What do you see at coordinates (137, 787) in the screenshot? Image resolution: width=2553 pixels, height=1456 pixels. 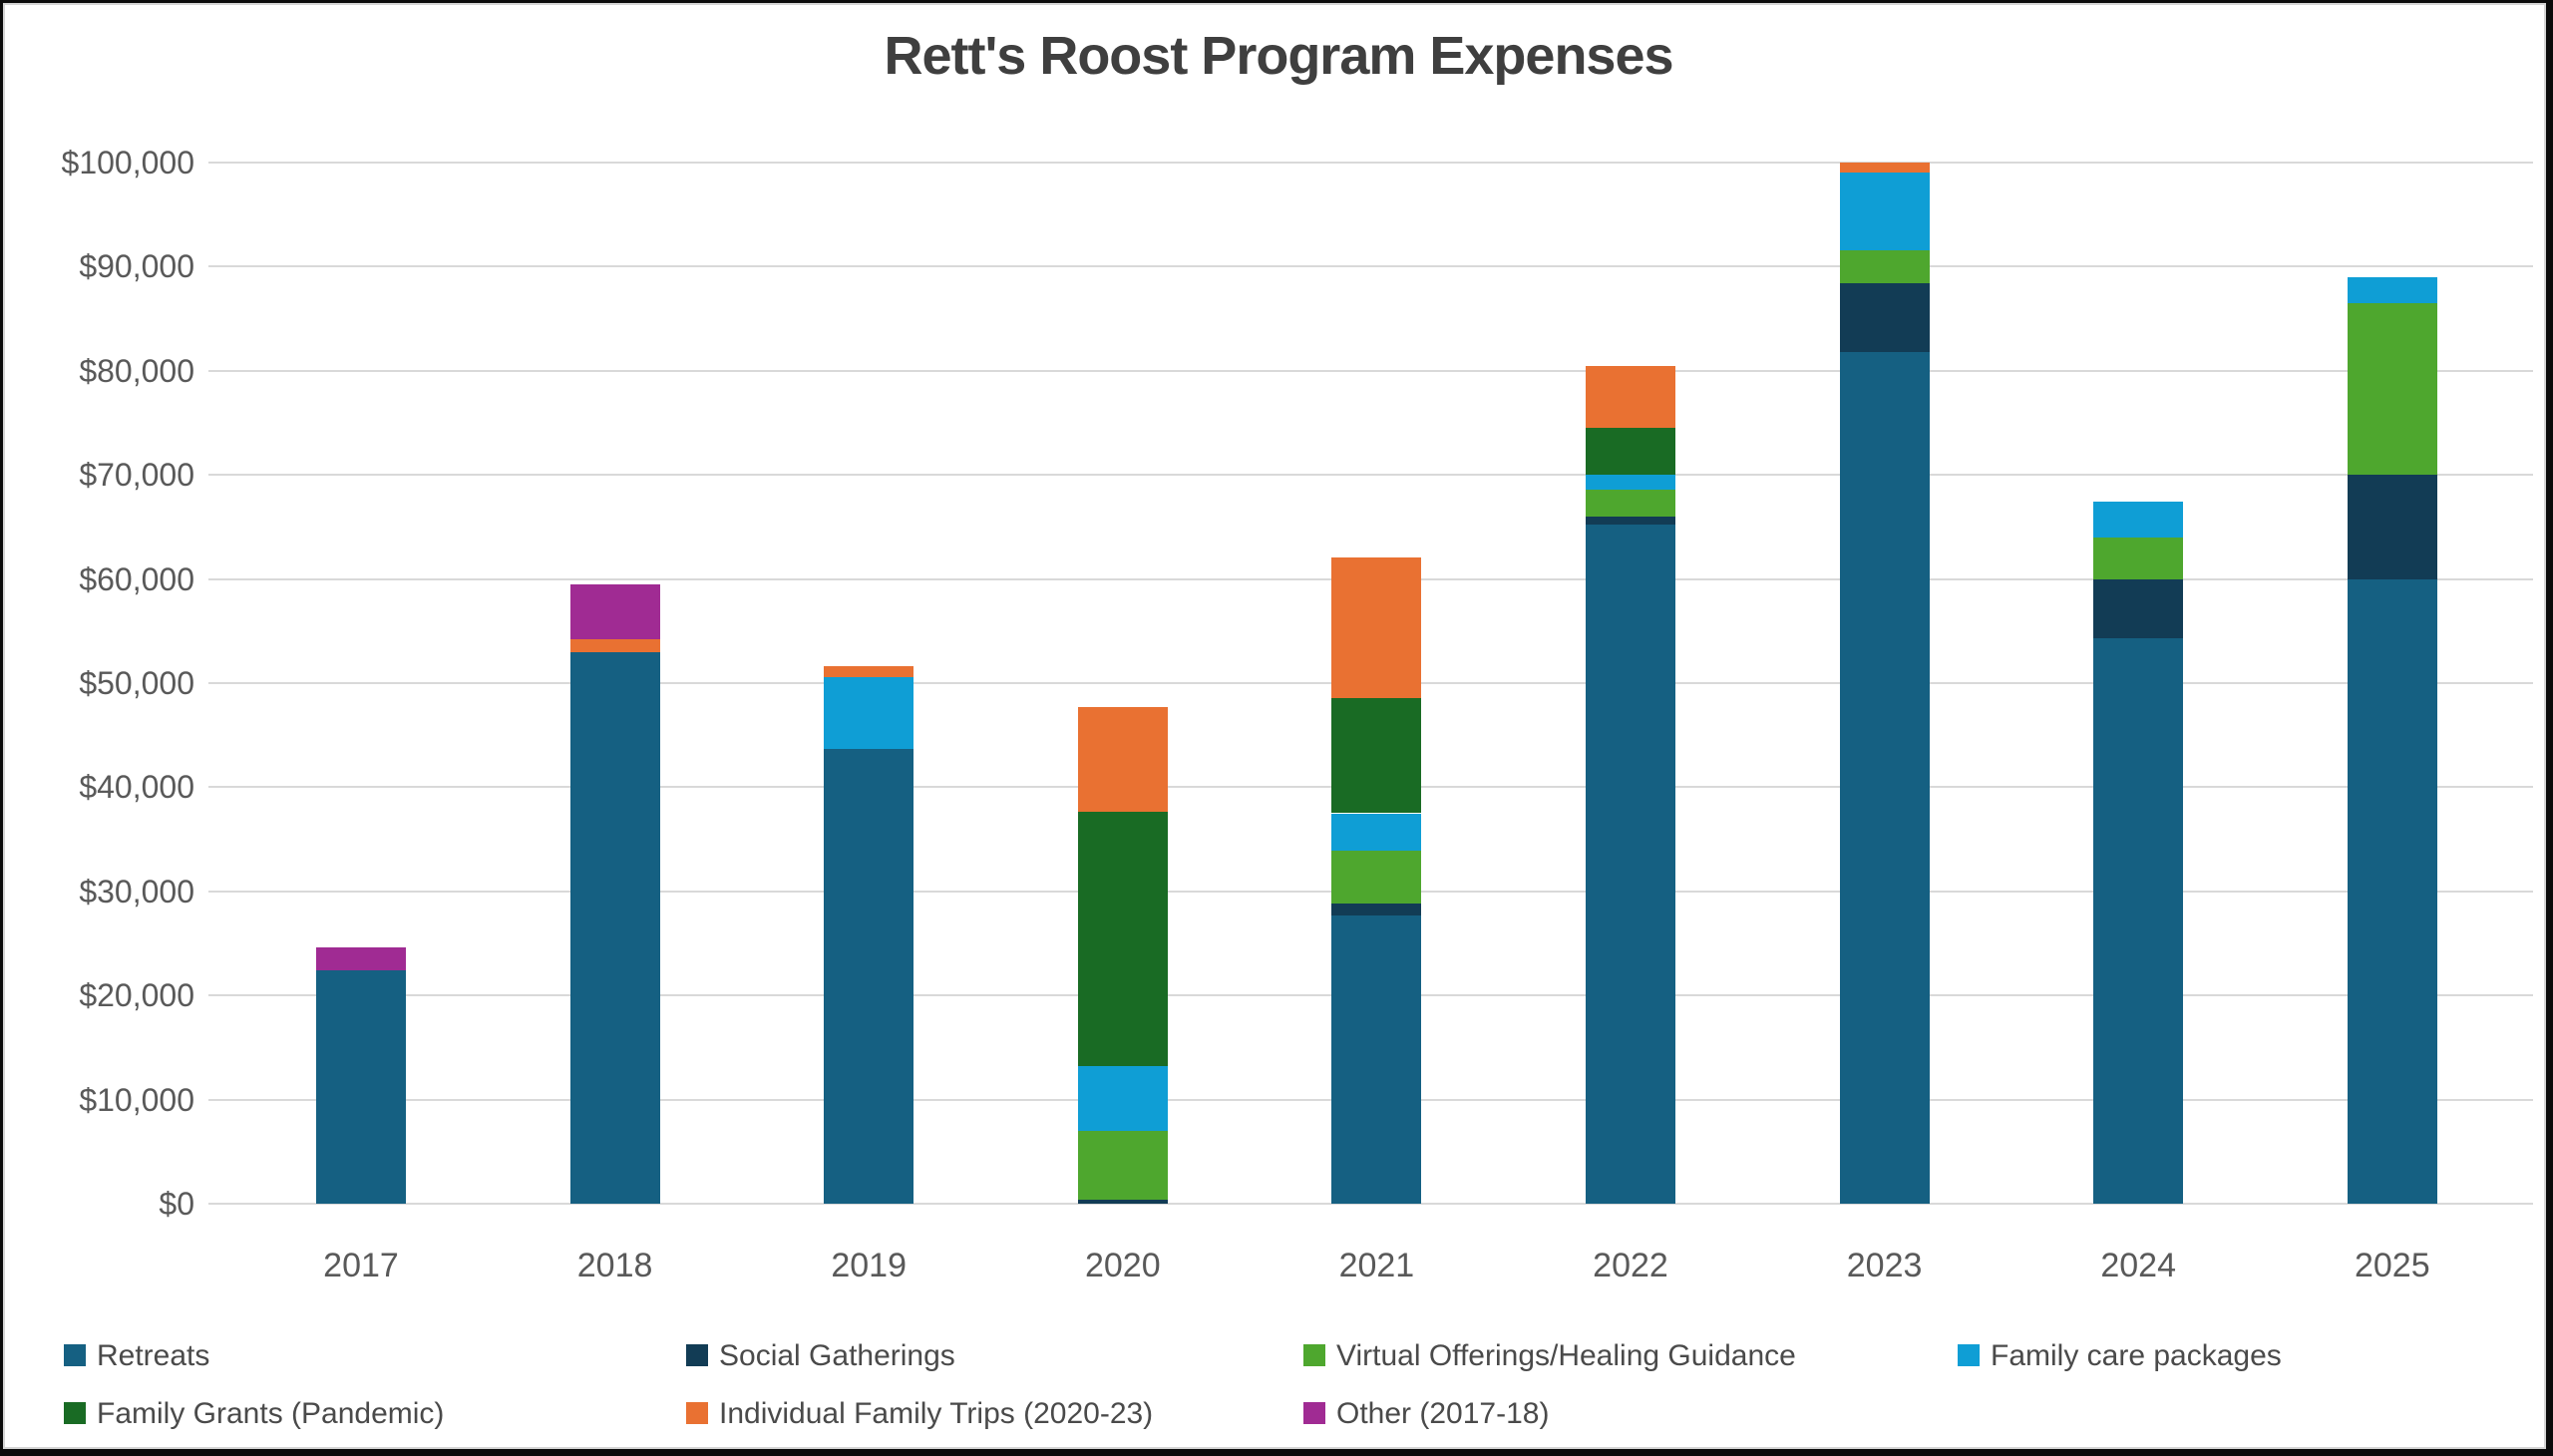 I see `y-axis-tick-label: $40,000` at bounding box center [137, 787].